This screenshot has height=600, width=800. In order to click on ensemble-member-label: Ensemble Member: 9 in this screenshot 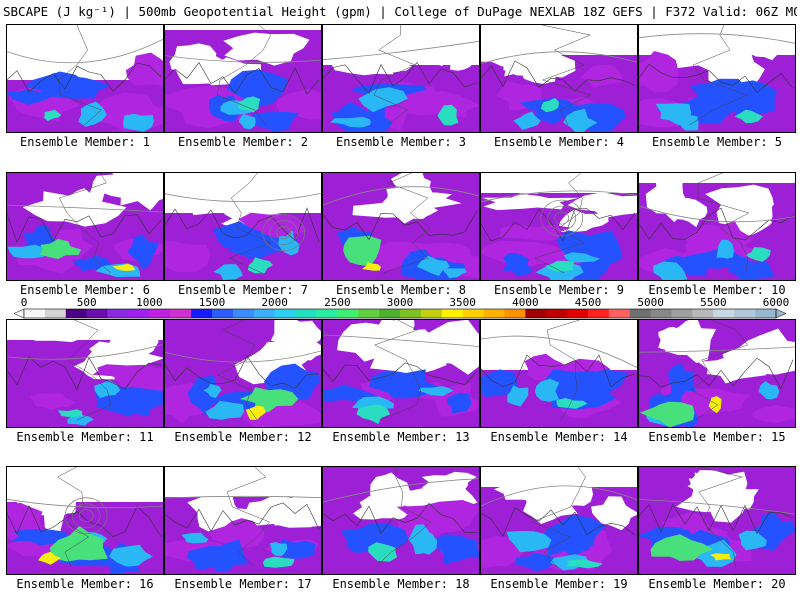, I will do `click(559, 290)`.